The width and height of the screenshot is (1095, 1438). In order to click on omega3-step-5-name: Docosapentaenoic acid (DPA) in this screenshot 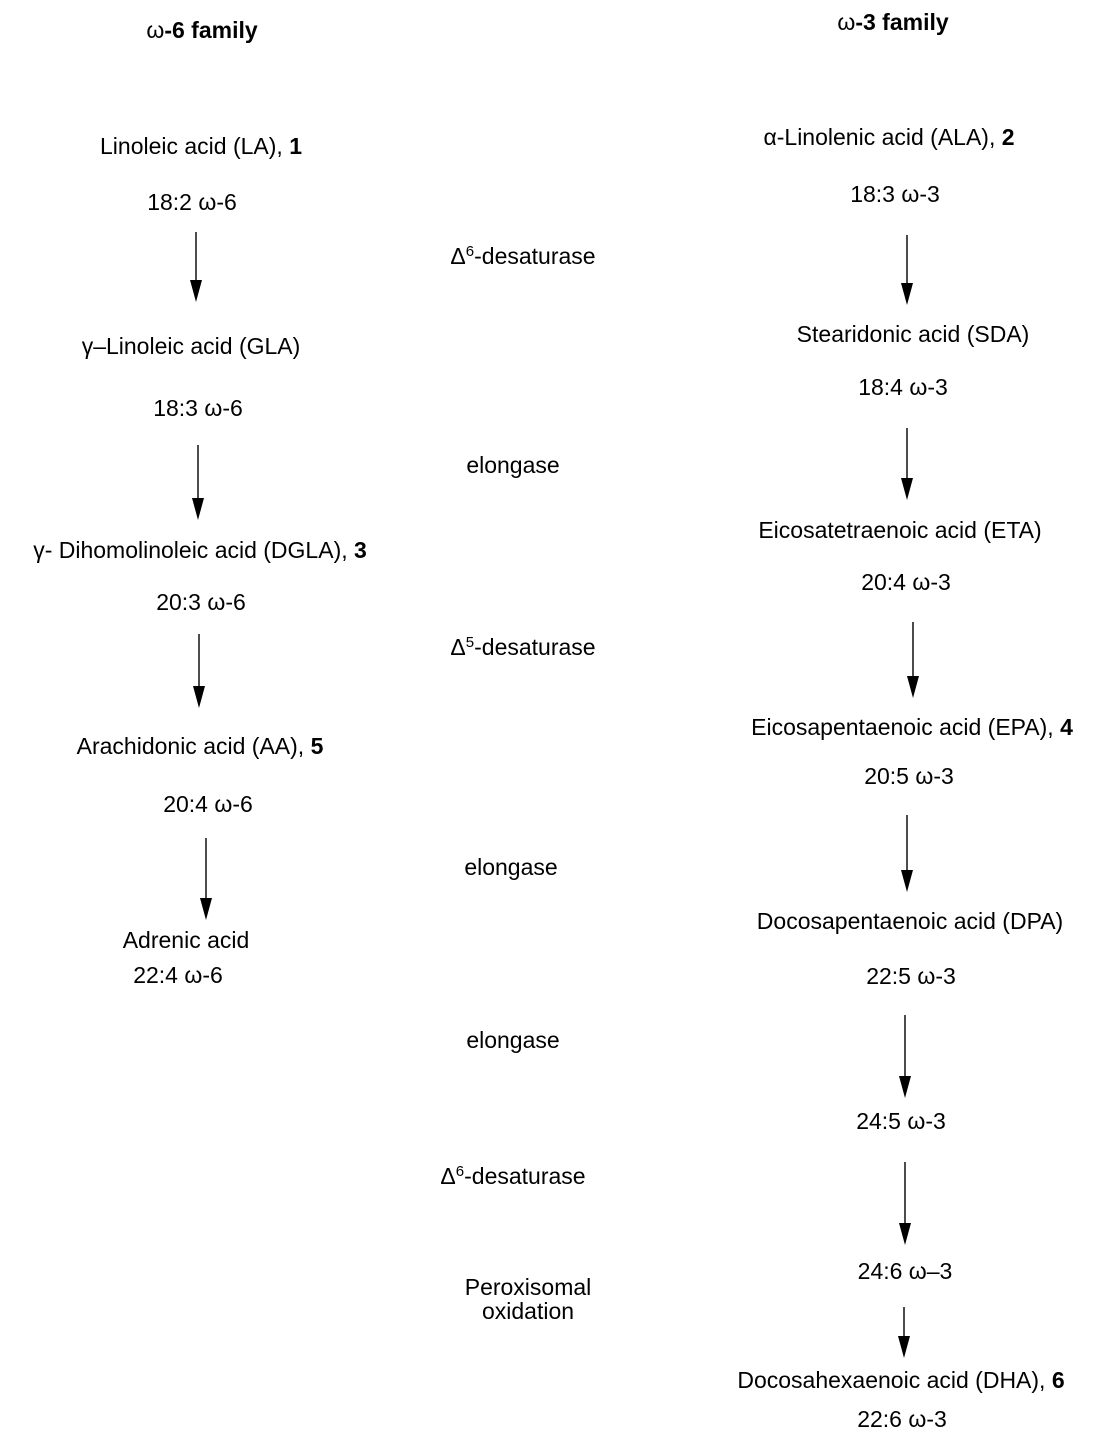, I will do `click(910, 921)`.